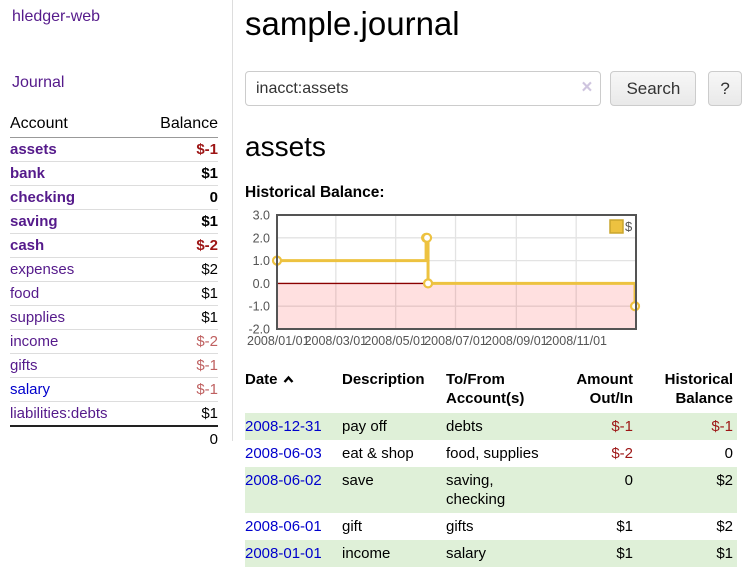 The height and width of the screenshot is (582, 742). Describe the element at coordinates (42, 269) in the screenshot. I see `account-link-expenses: expenses` at that location.